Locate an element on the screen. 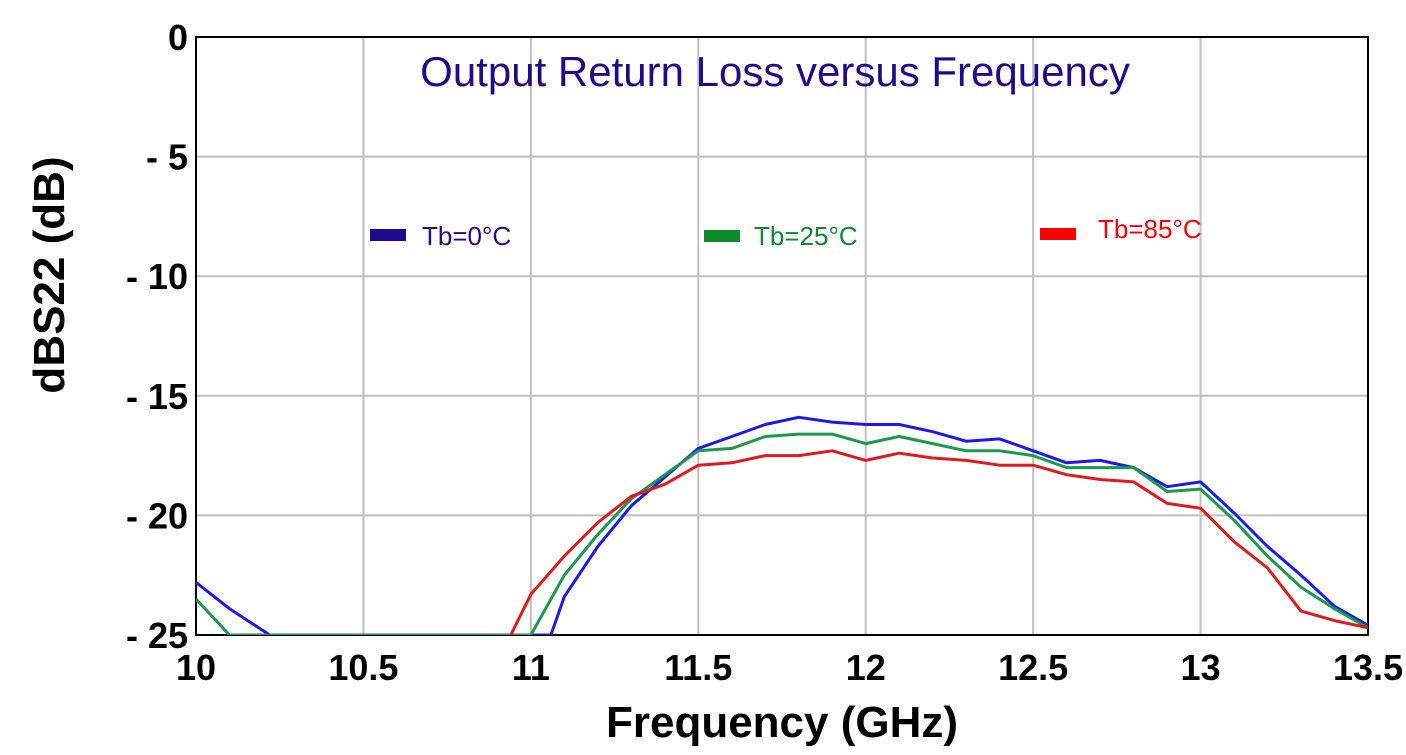 This screenshot has height=755, width=1406. x-tick-label: 10 is located at coordinates (196, 667).